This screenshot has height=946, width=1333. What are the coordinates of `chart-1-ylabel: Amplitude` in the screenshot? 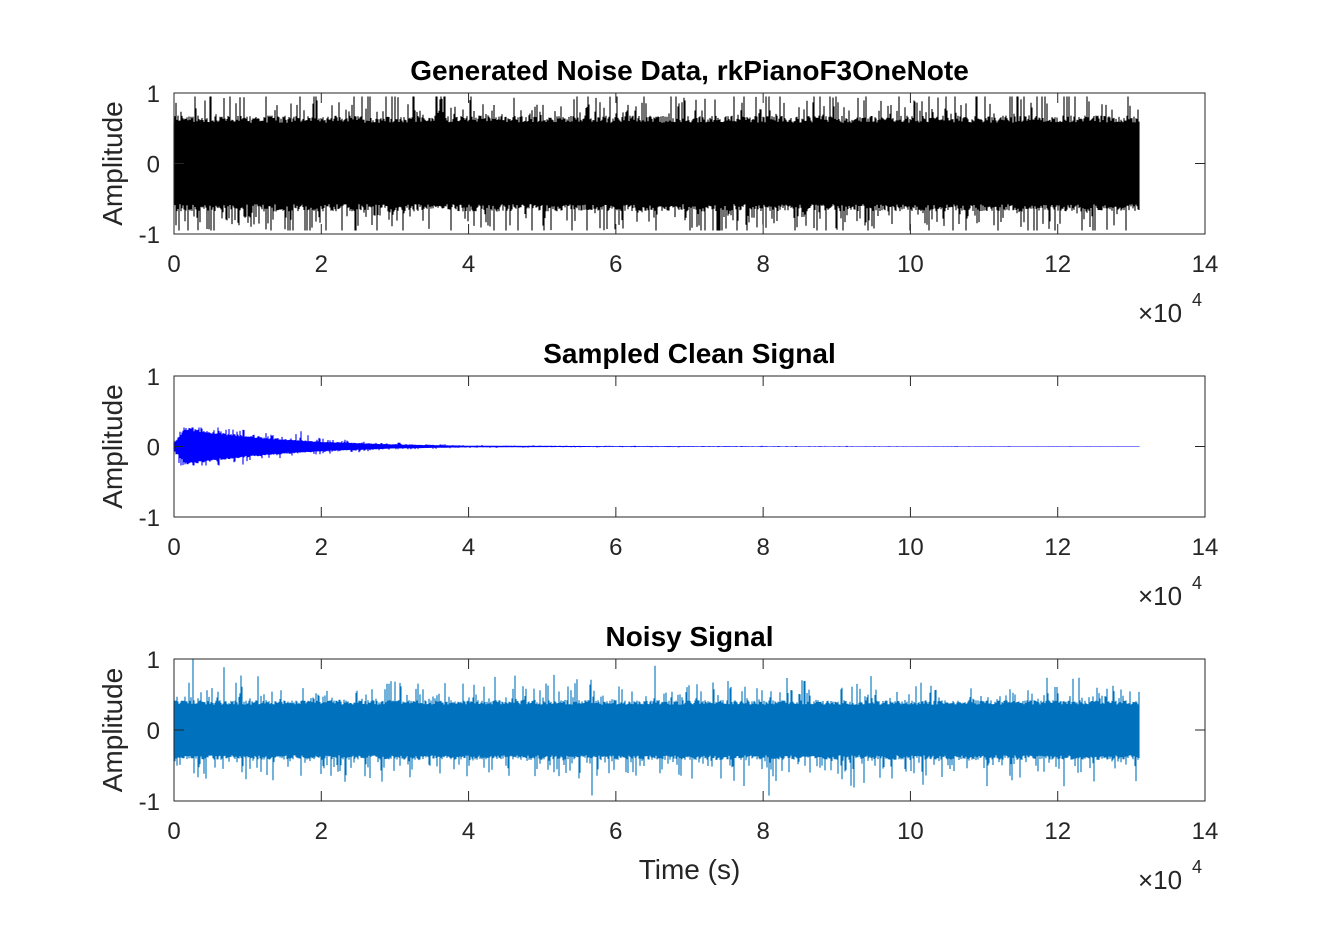 It's located at (112, 163).